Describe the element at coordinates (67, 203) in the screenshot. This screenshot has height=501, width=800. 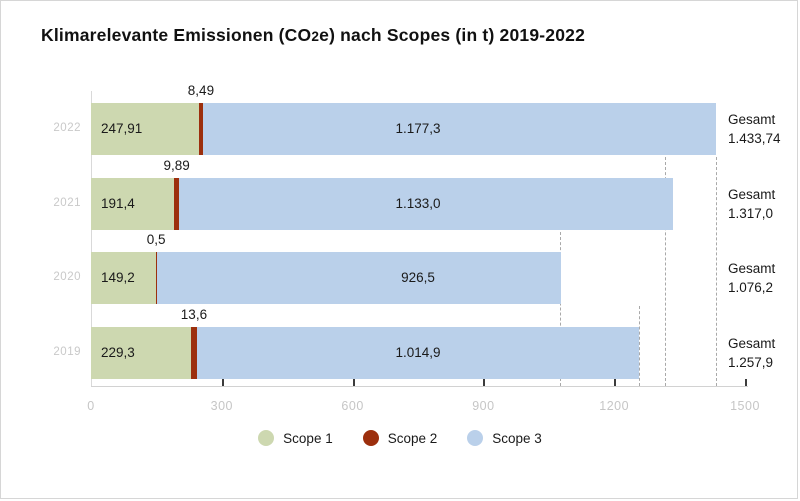
I see `year-label: 2021` at that location.